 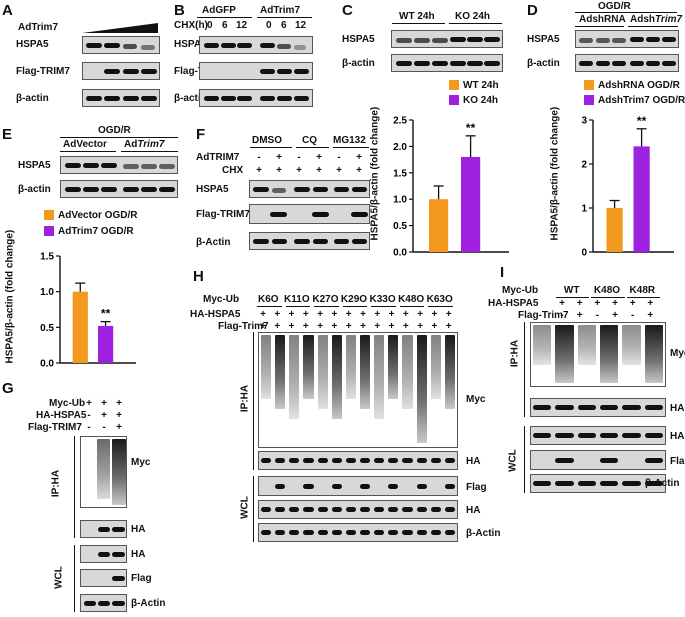 I want to click on panel-e-group-2: AdTrim7, so click(x=144, y=144).